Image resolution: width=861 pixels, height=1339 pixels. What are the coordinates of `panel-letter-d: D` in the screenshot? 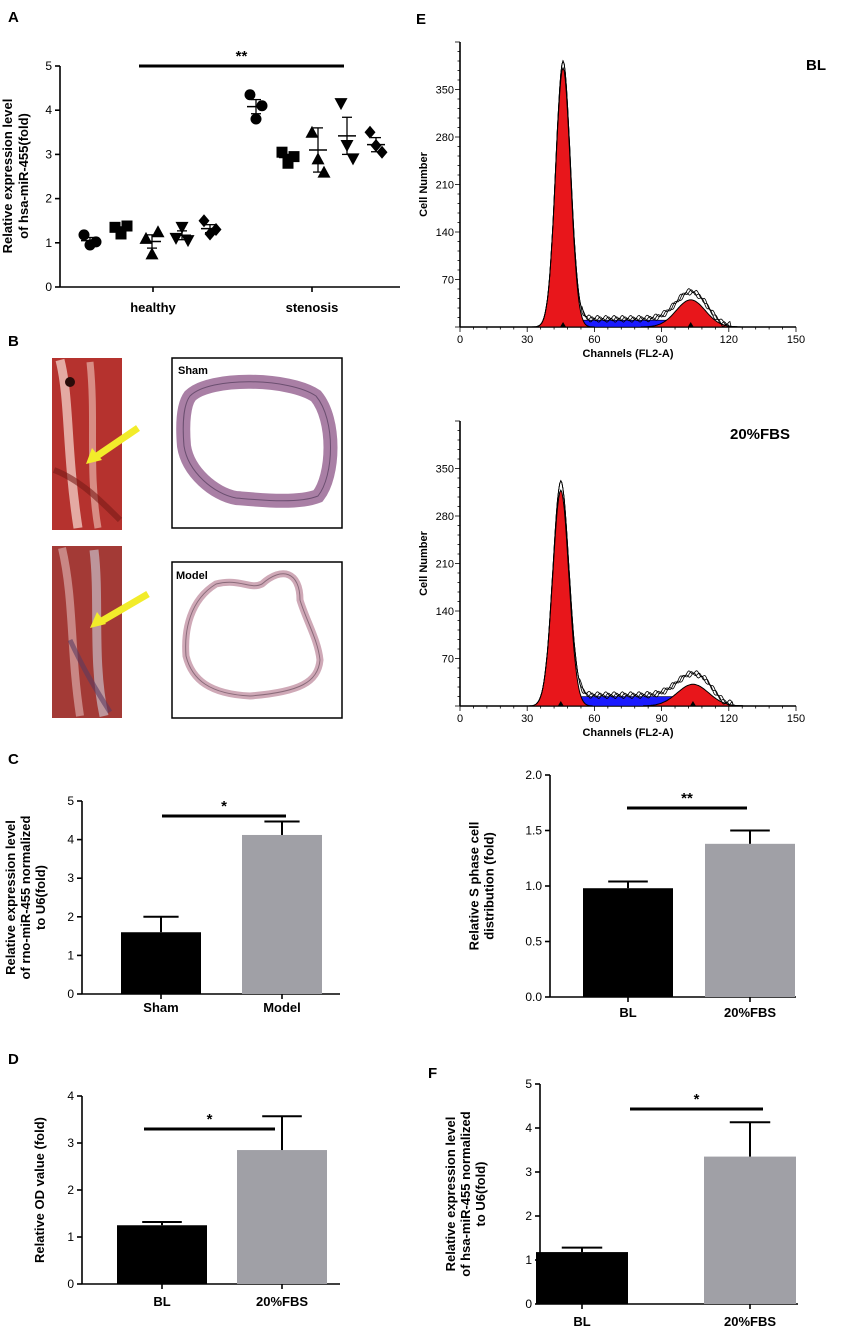 It's located at (13, 1059).